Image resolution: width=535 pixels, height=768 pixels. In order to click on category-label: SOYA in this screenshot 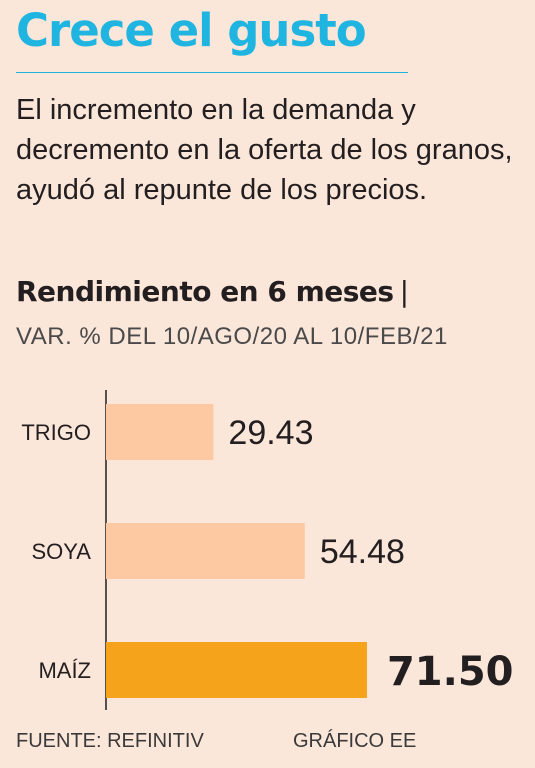, I will do `click(61, 551)`.